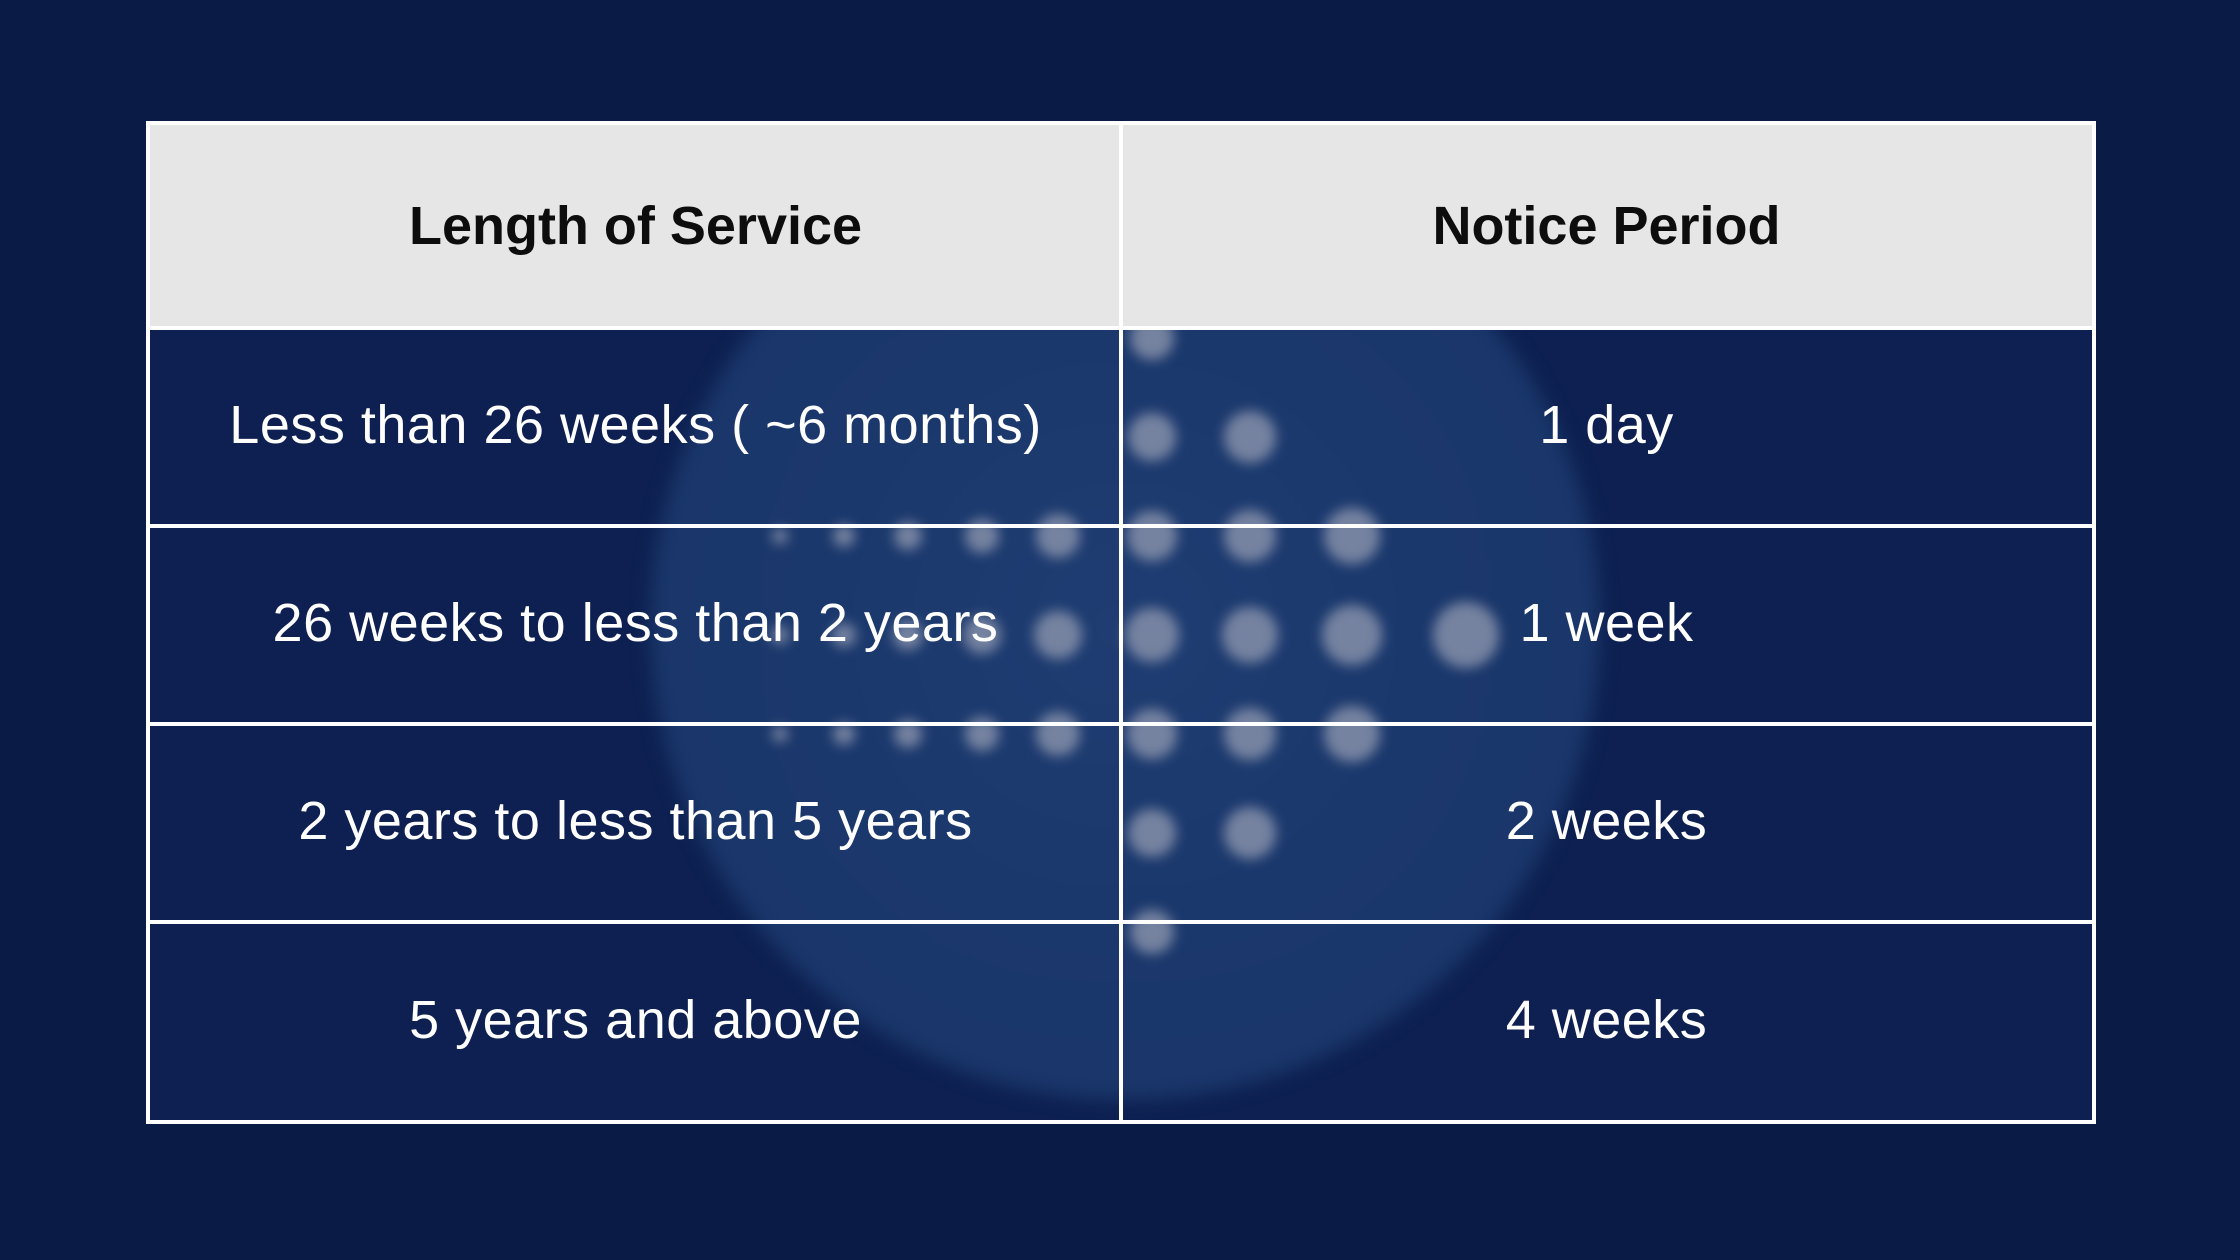  I want to click on column-header-length-of-service: Length of Service, so click(635, 225).